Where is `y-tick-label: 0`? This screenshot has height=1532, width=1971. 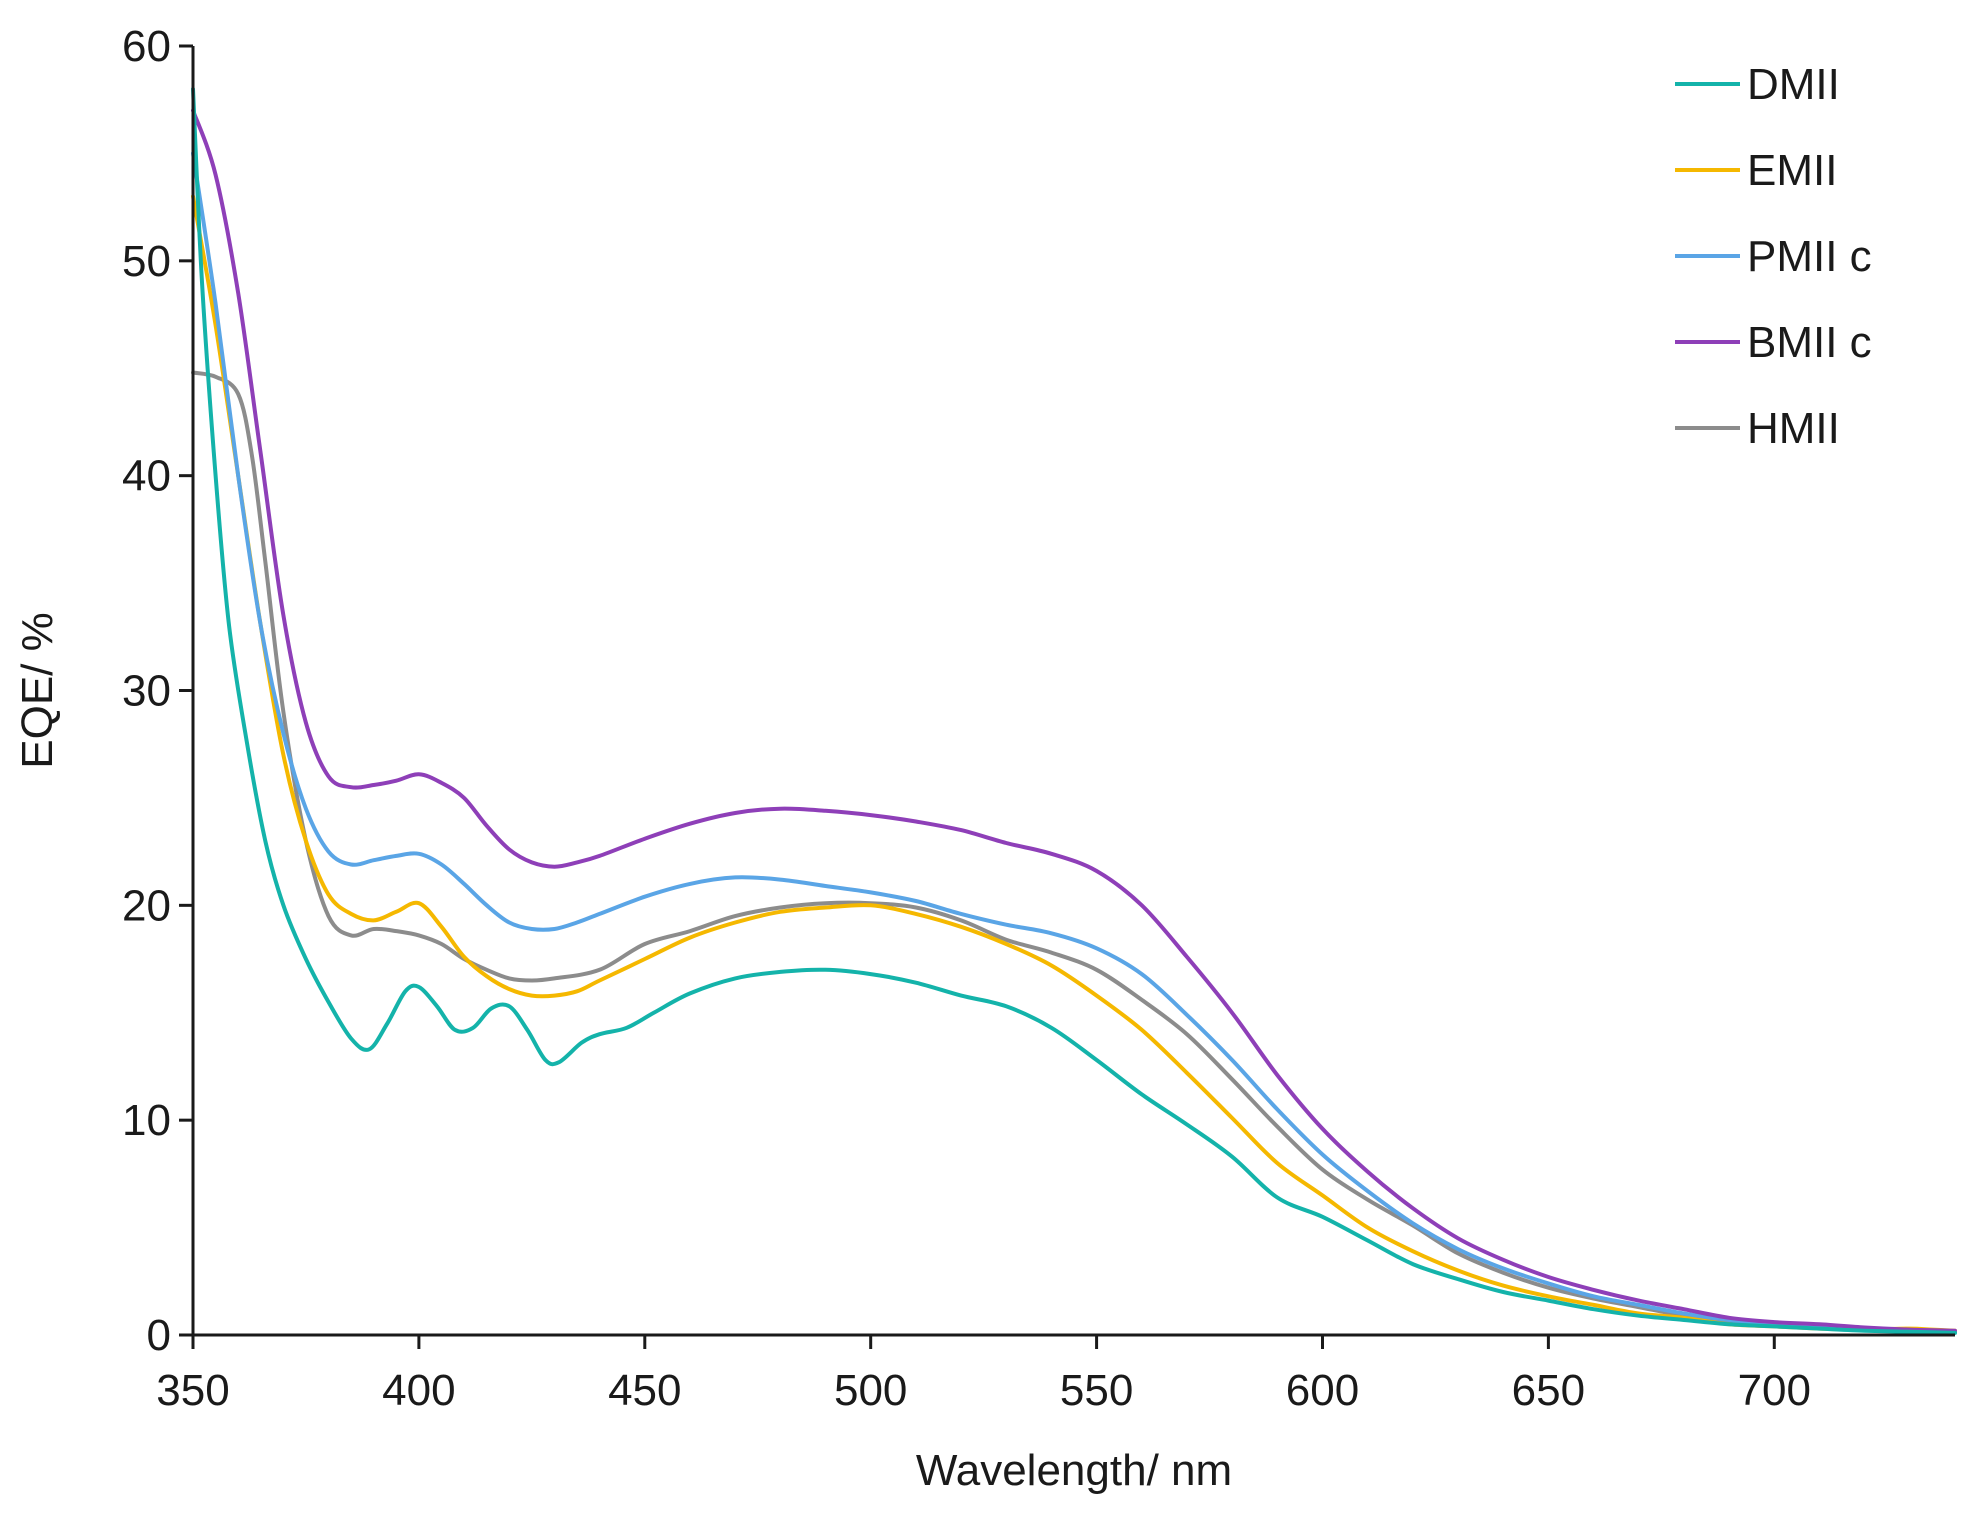
y-tick-label: 0 is located at coordinates (159, 1335).